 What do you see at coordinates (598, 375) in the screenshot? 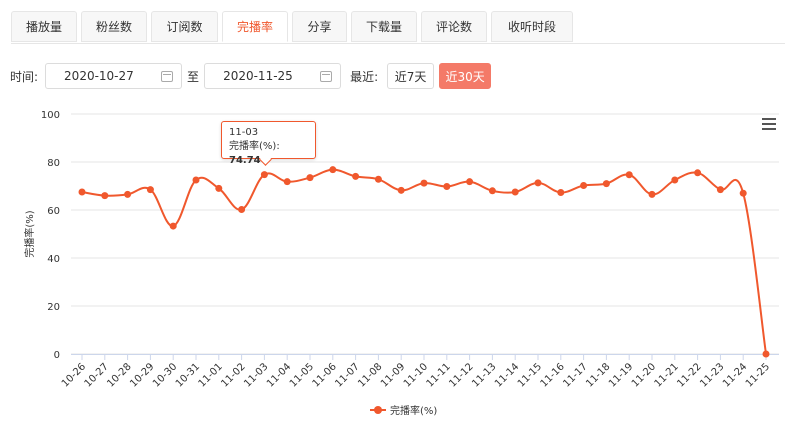
I see `x-tick-label: 11-18` at bounding box center [598, 375].